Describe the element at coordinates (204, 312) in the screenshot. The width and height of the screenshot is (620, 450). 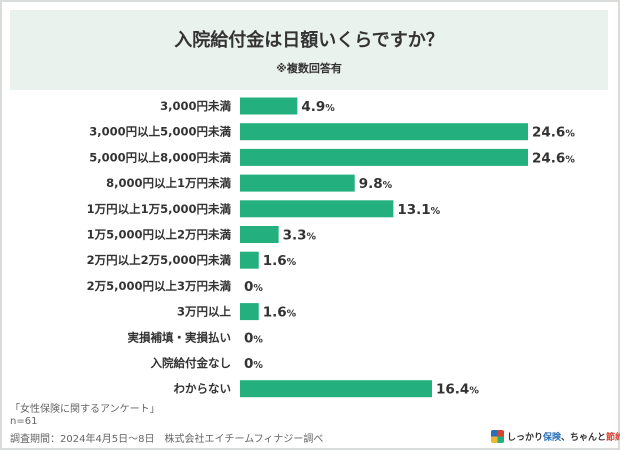
I see `category-label: 3万円以上` at that location.